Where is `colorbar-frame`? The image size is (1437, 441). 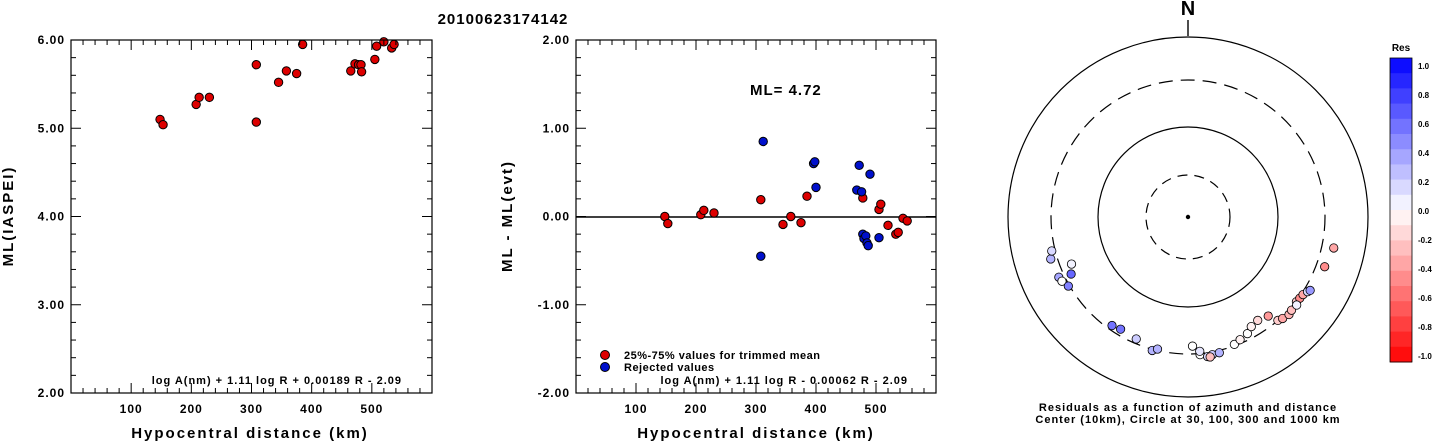 colorbar-frame is located at coordinates (1401, 210).